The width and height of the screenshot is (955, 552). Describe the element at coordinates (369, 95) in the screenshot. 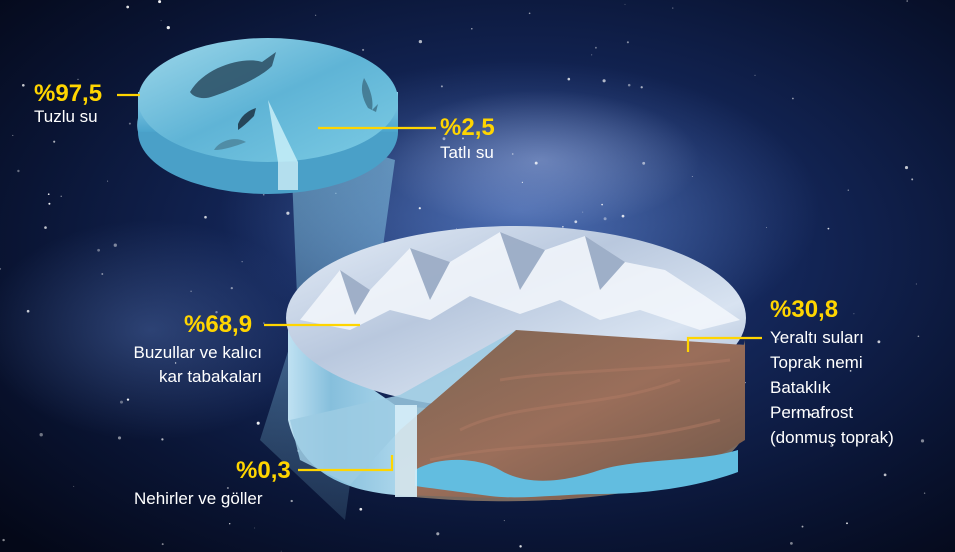

I see `shark-shape` at that location.